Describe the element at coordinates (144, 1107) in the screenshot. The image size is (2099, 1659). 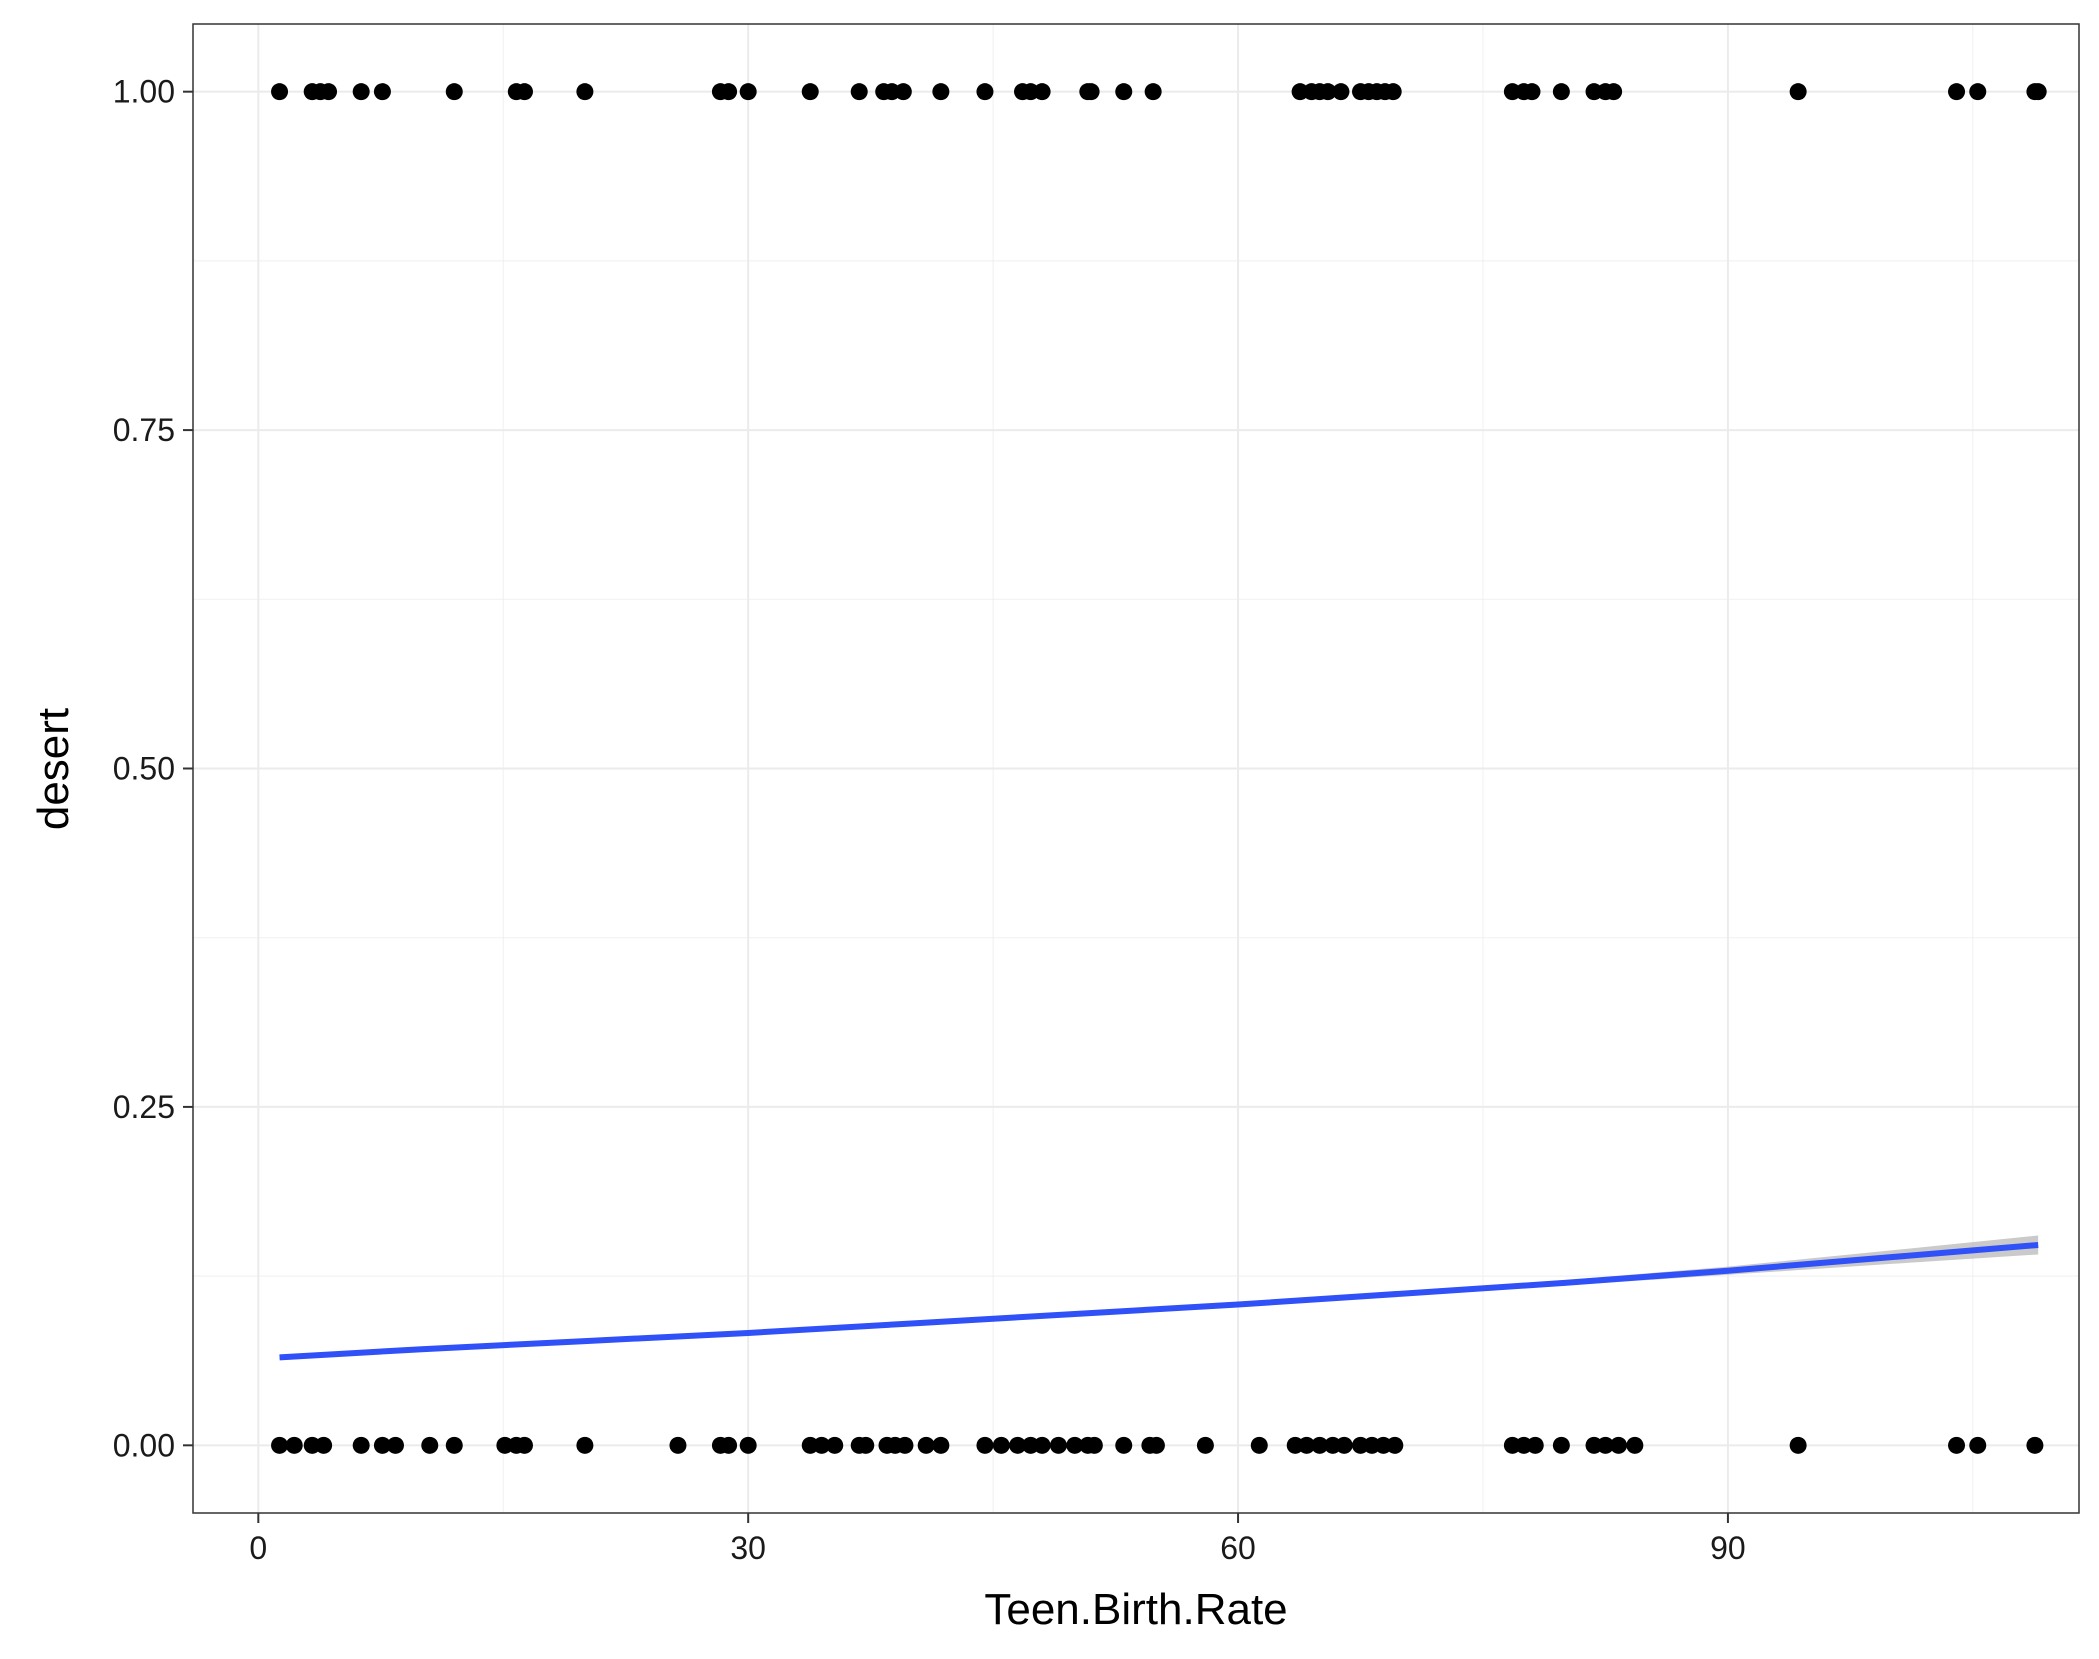
I see `y-tick-label: 0.25` at that location.